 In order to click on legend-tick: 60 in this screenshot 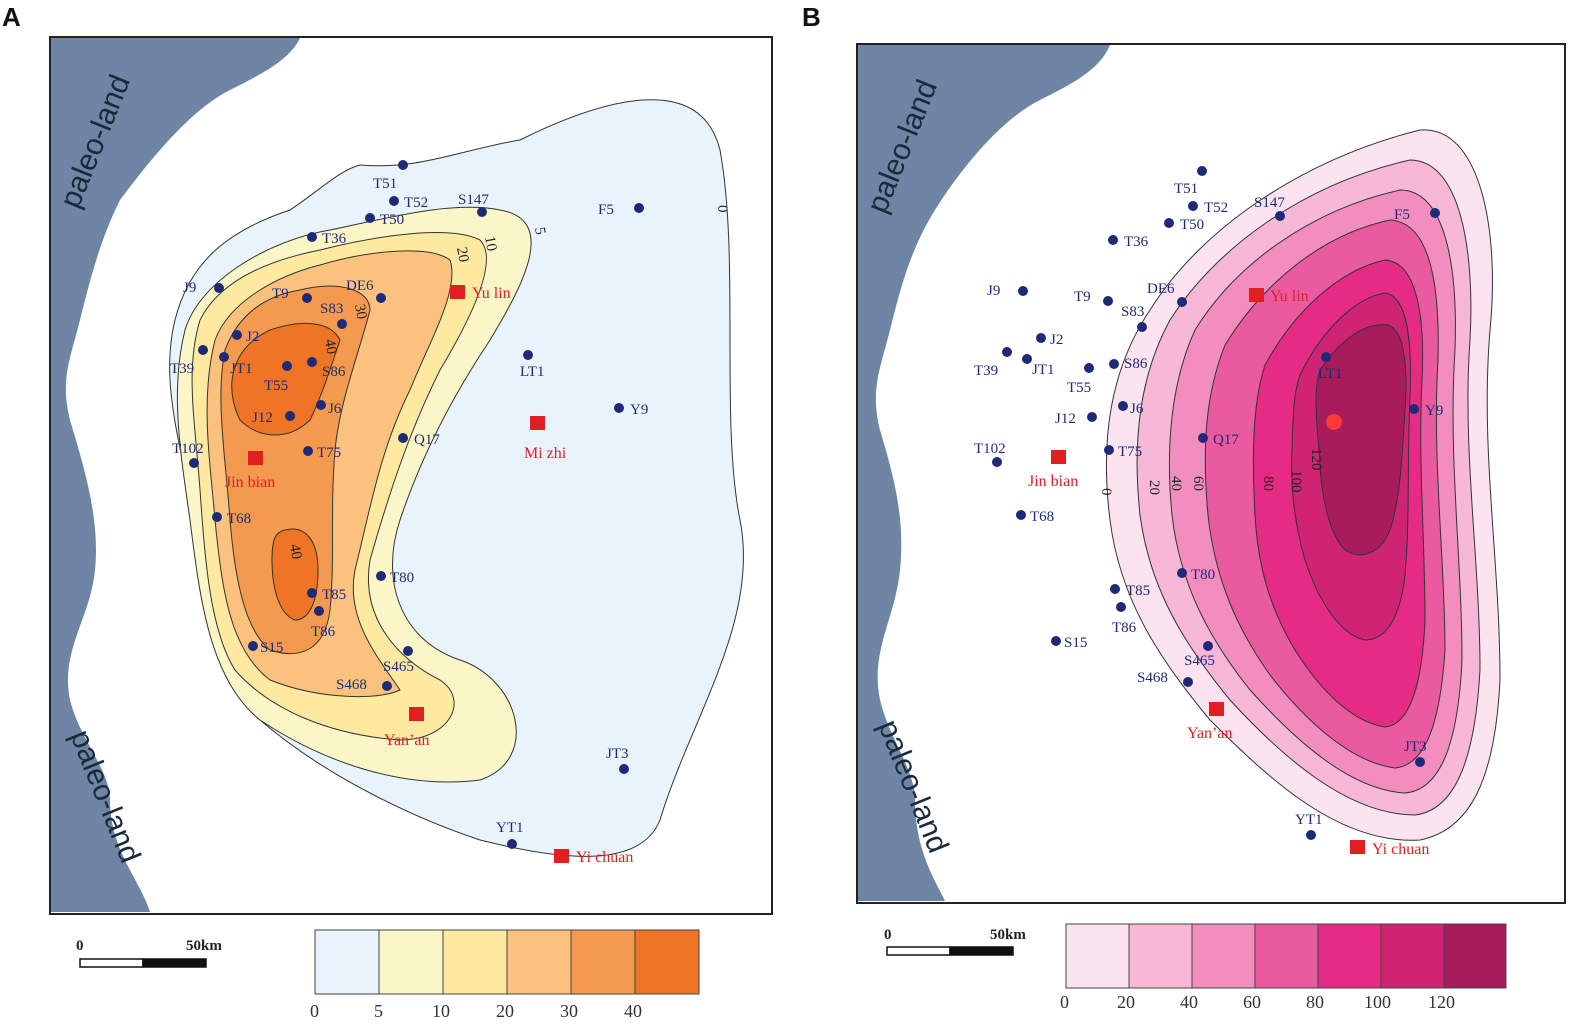, I will do `click(1252, 1002)`.